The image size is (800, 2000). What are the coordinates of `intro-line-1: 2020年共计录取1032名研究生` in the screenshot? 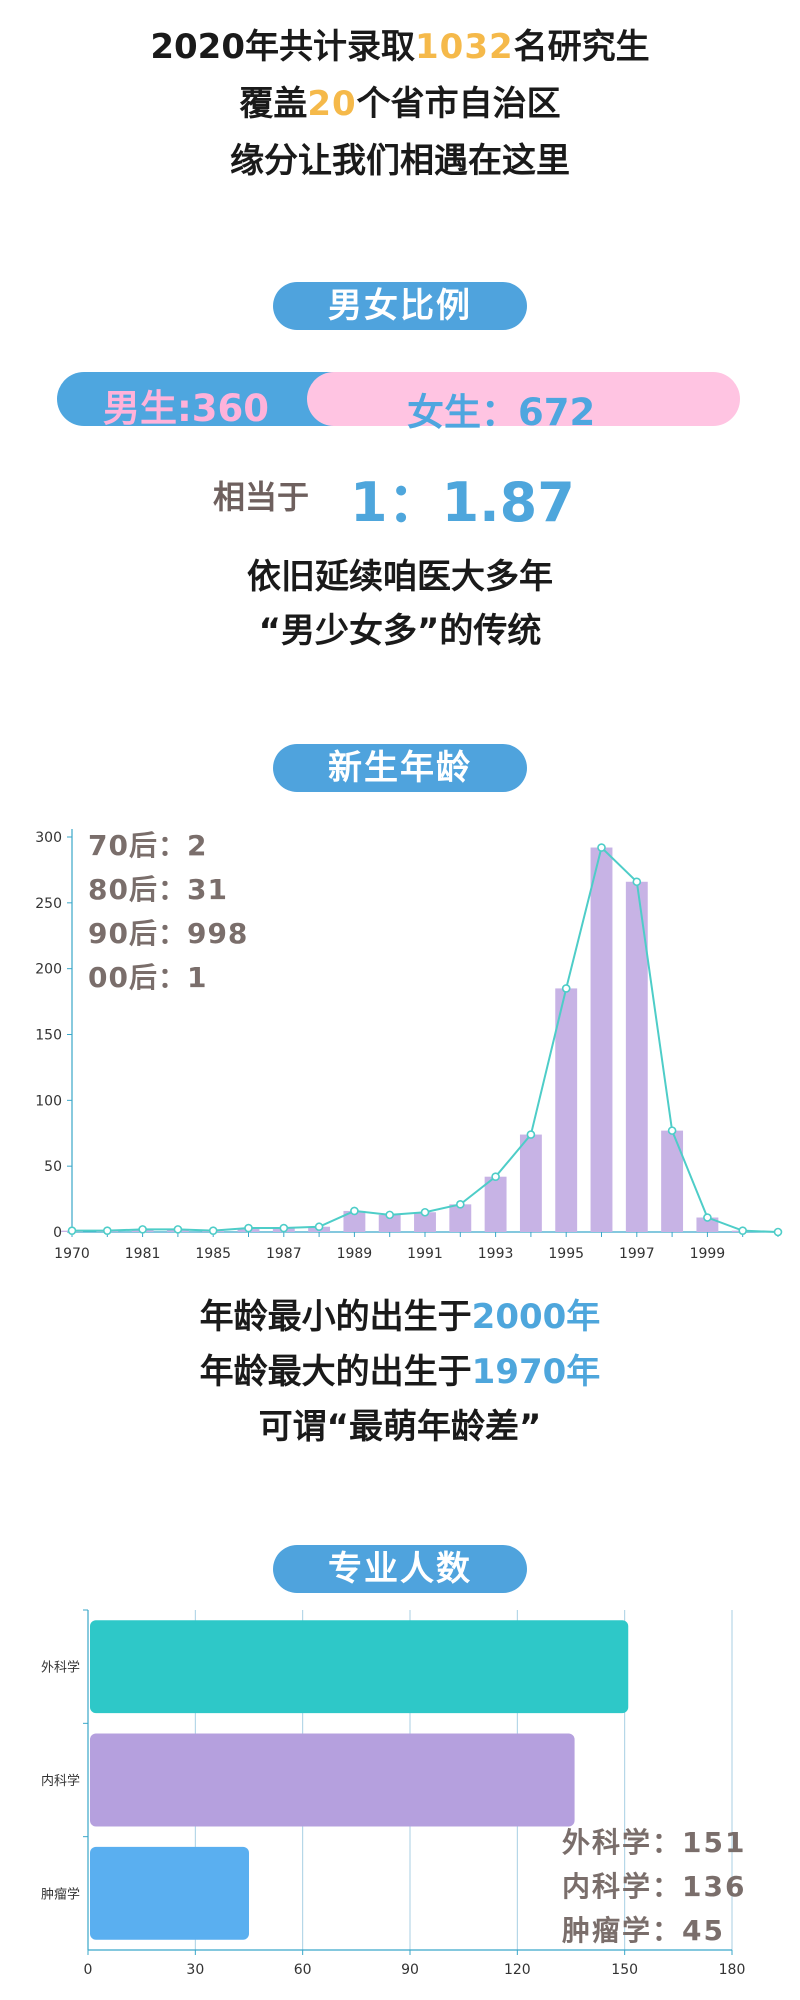 It's located at (400, 47).